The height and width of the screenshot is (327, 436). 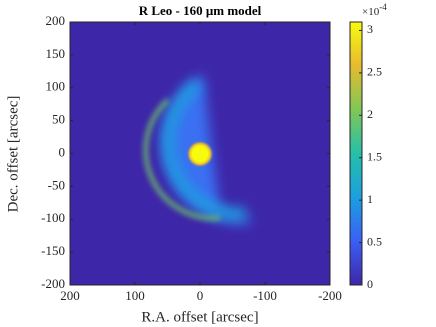 I want to click on chart-title: R Leo - 160 μm model, so click(x=200, y=10).